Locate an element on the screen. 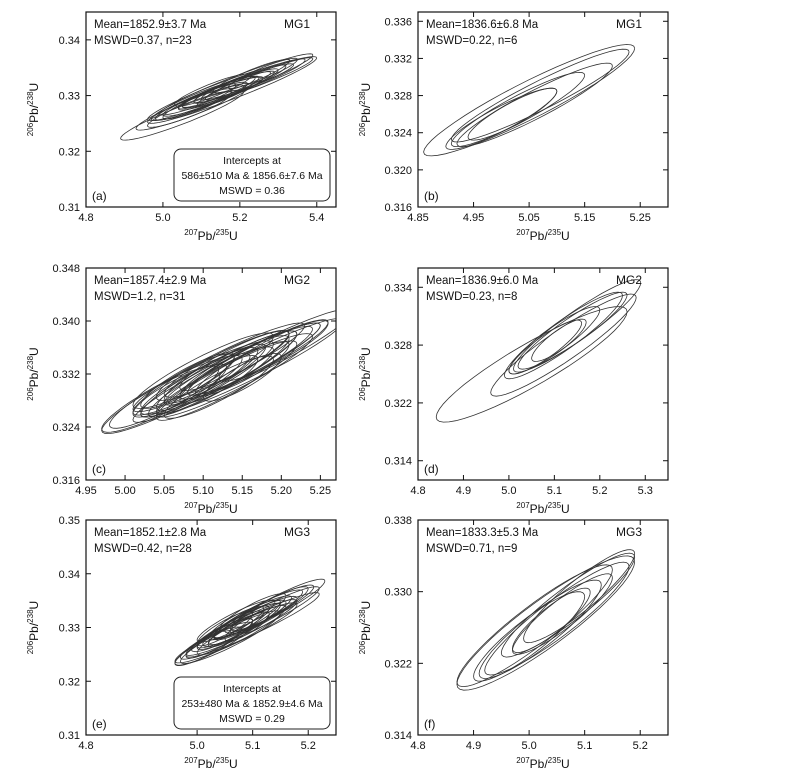  x-tick-label: 5.15 is located at coordinates (242, 491).